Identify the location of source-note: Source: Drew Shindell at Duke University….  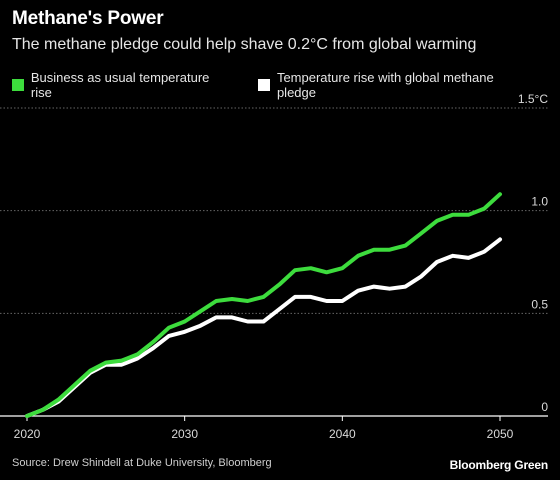
(142, 463).